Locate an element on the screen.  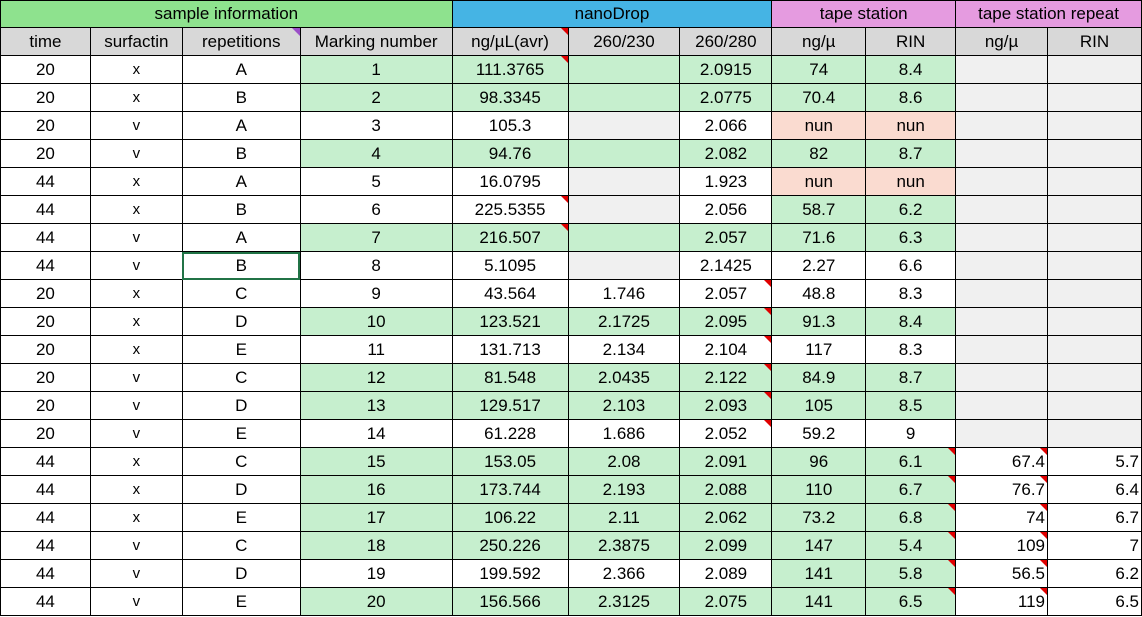
cell-ng-ul-avr: 111.3765 is located at coordinates (510, 69).